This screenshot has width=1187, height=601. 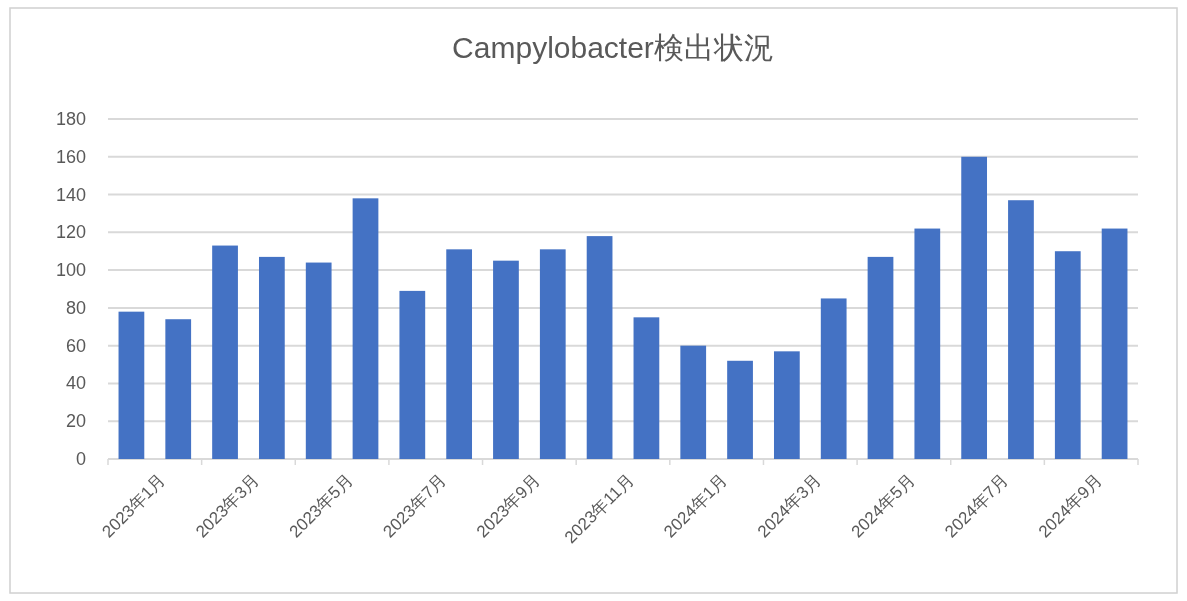 I want to click on y-tick-label: 20, so click(x=75, y=421).